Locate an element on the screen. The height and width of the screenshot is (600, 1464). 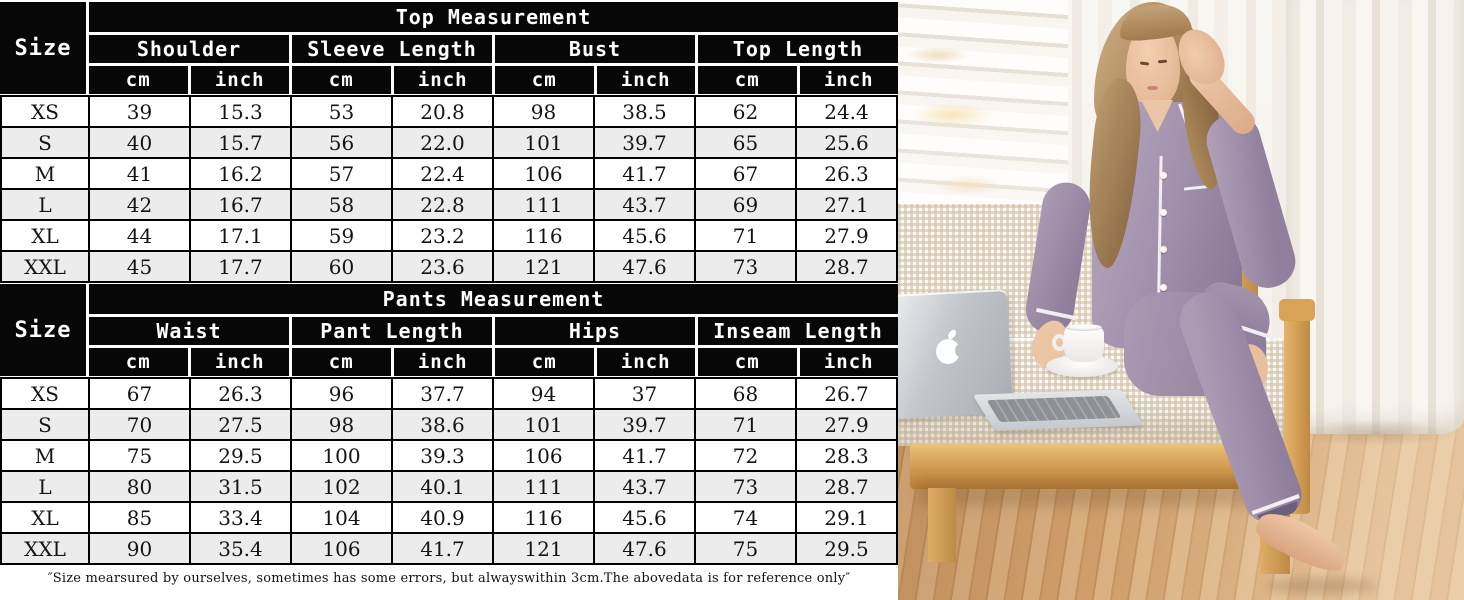
apple-logo-leaf is located at coordinates (952, 334).